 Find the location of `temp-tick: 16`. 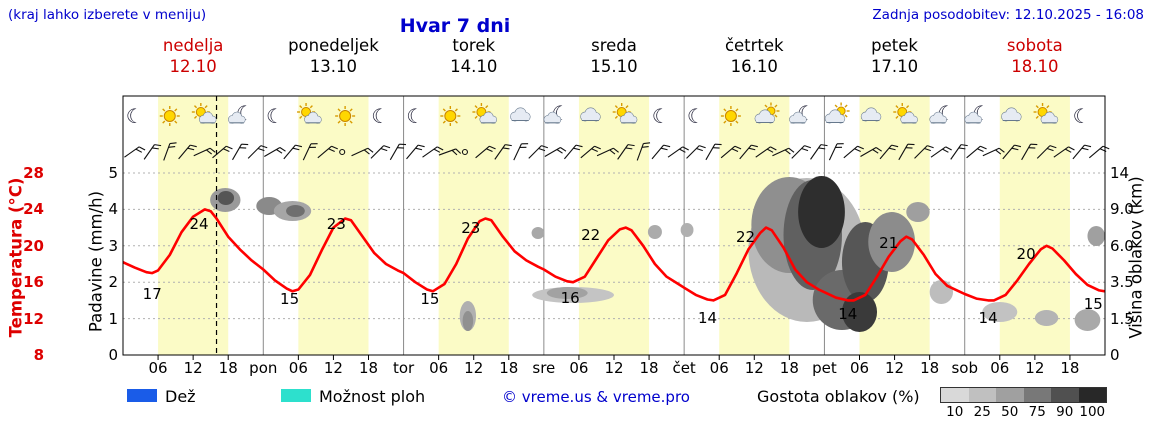

temp-tick: 16 is located at coordinates (33, 282).